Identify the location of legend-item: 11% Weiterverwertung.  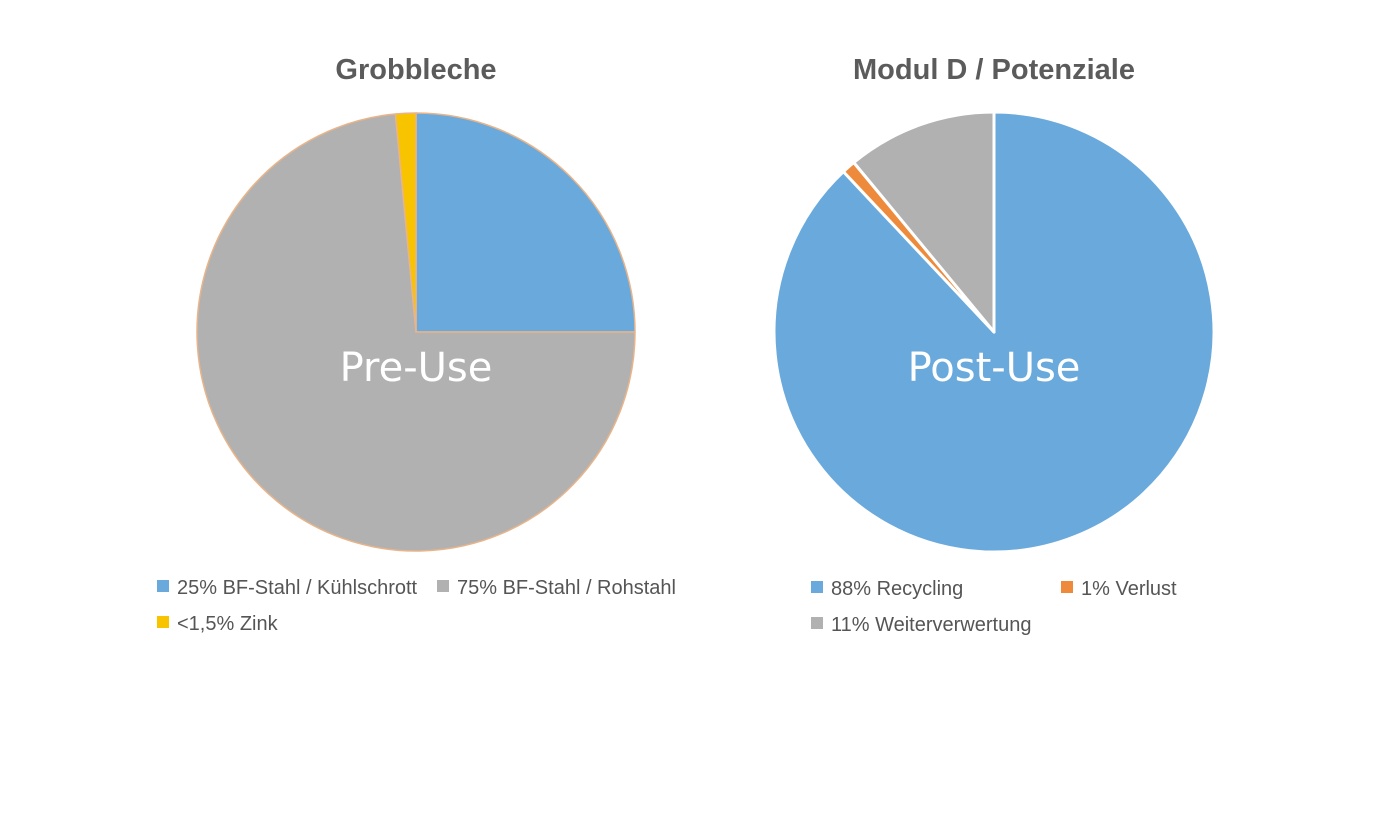
(921, 625).